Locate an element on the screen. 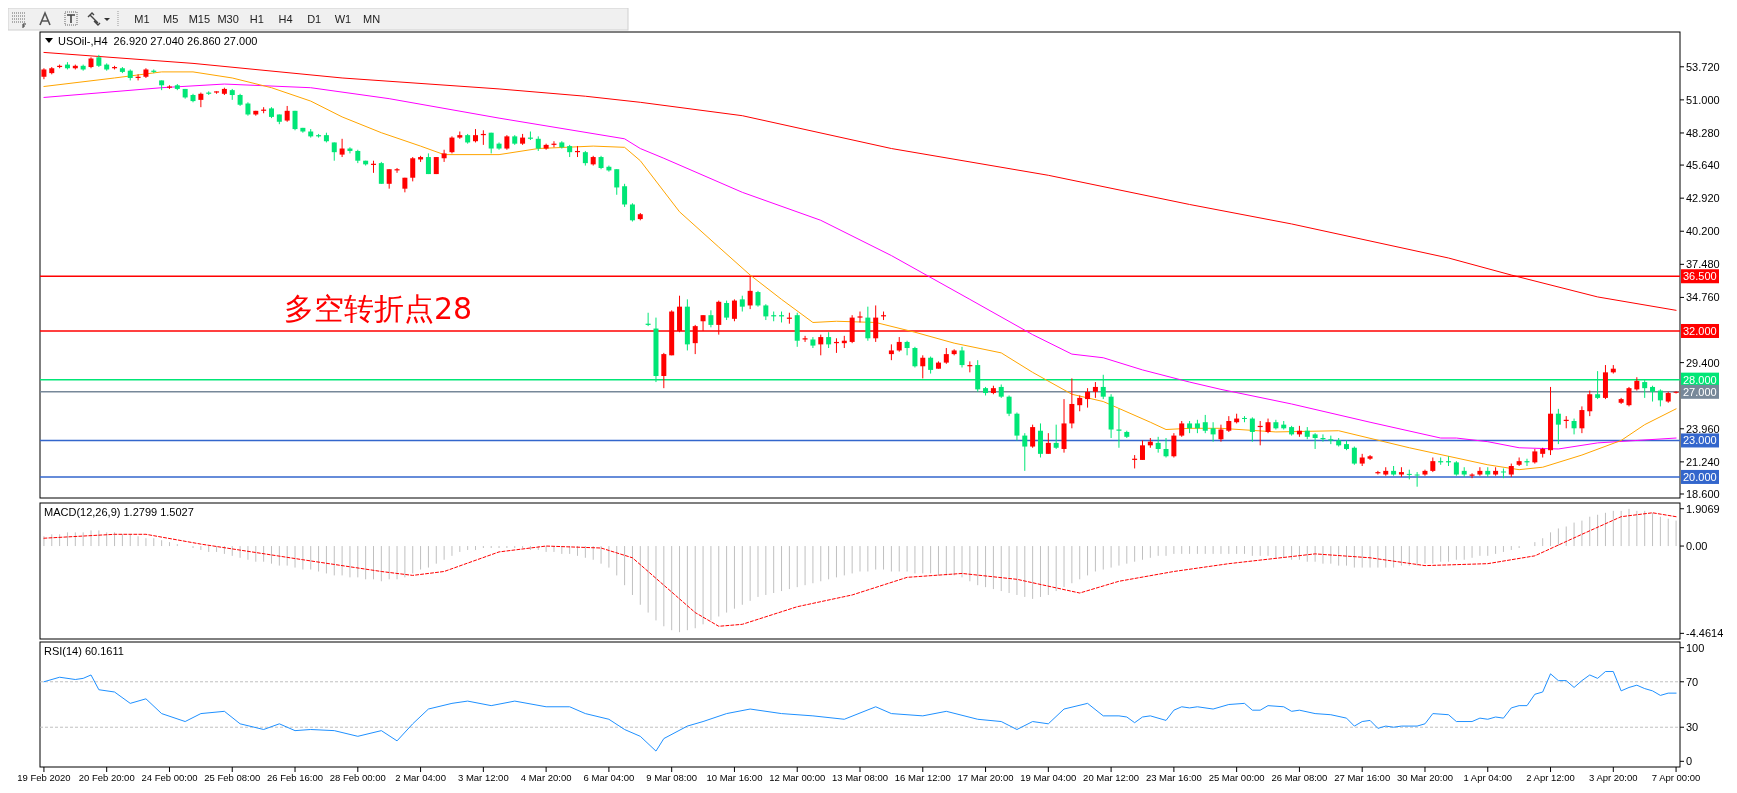 The image size is (1737, 793). y-tick-label: 29.400 is located at coordinates (1703, 362).